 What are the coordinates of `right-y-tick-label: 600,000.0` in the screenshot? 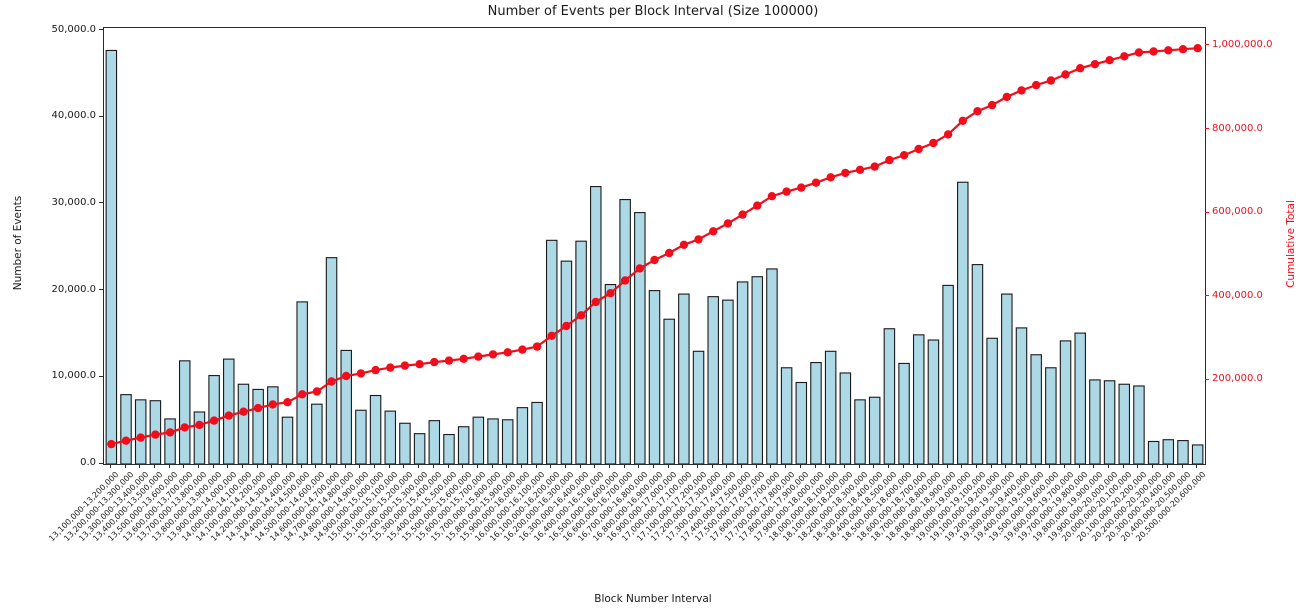 It's located at (1237, 212).